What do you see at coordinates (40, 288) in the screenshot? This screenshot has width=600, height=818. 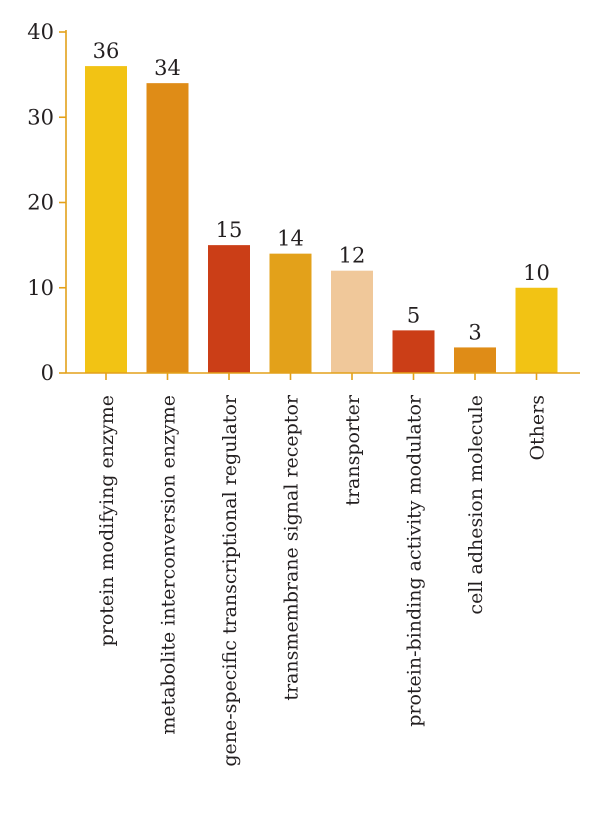 I see `y-tick-label-10: 10` at bounding box center [40, 288].